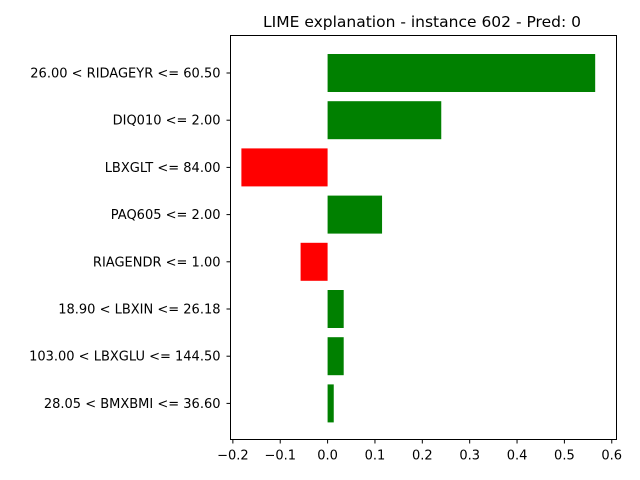 The height and width of the screenshot is (480, 640). I want to click on x-axis-ticks: −0.2 −0.1 0.0 0.1 0.2 0.3 0.4 0.5 0.6, so click(419, 451).